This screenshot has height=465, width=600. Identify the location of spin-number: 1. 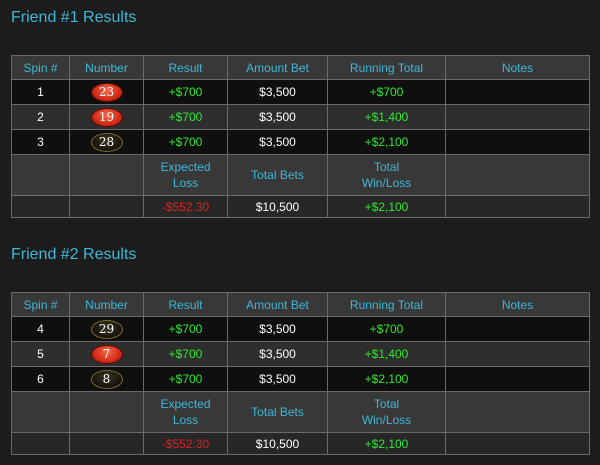
(40, 92).